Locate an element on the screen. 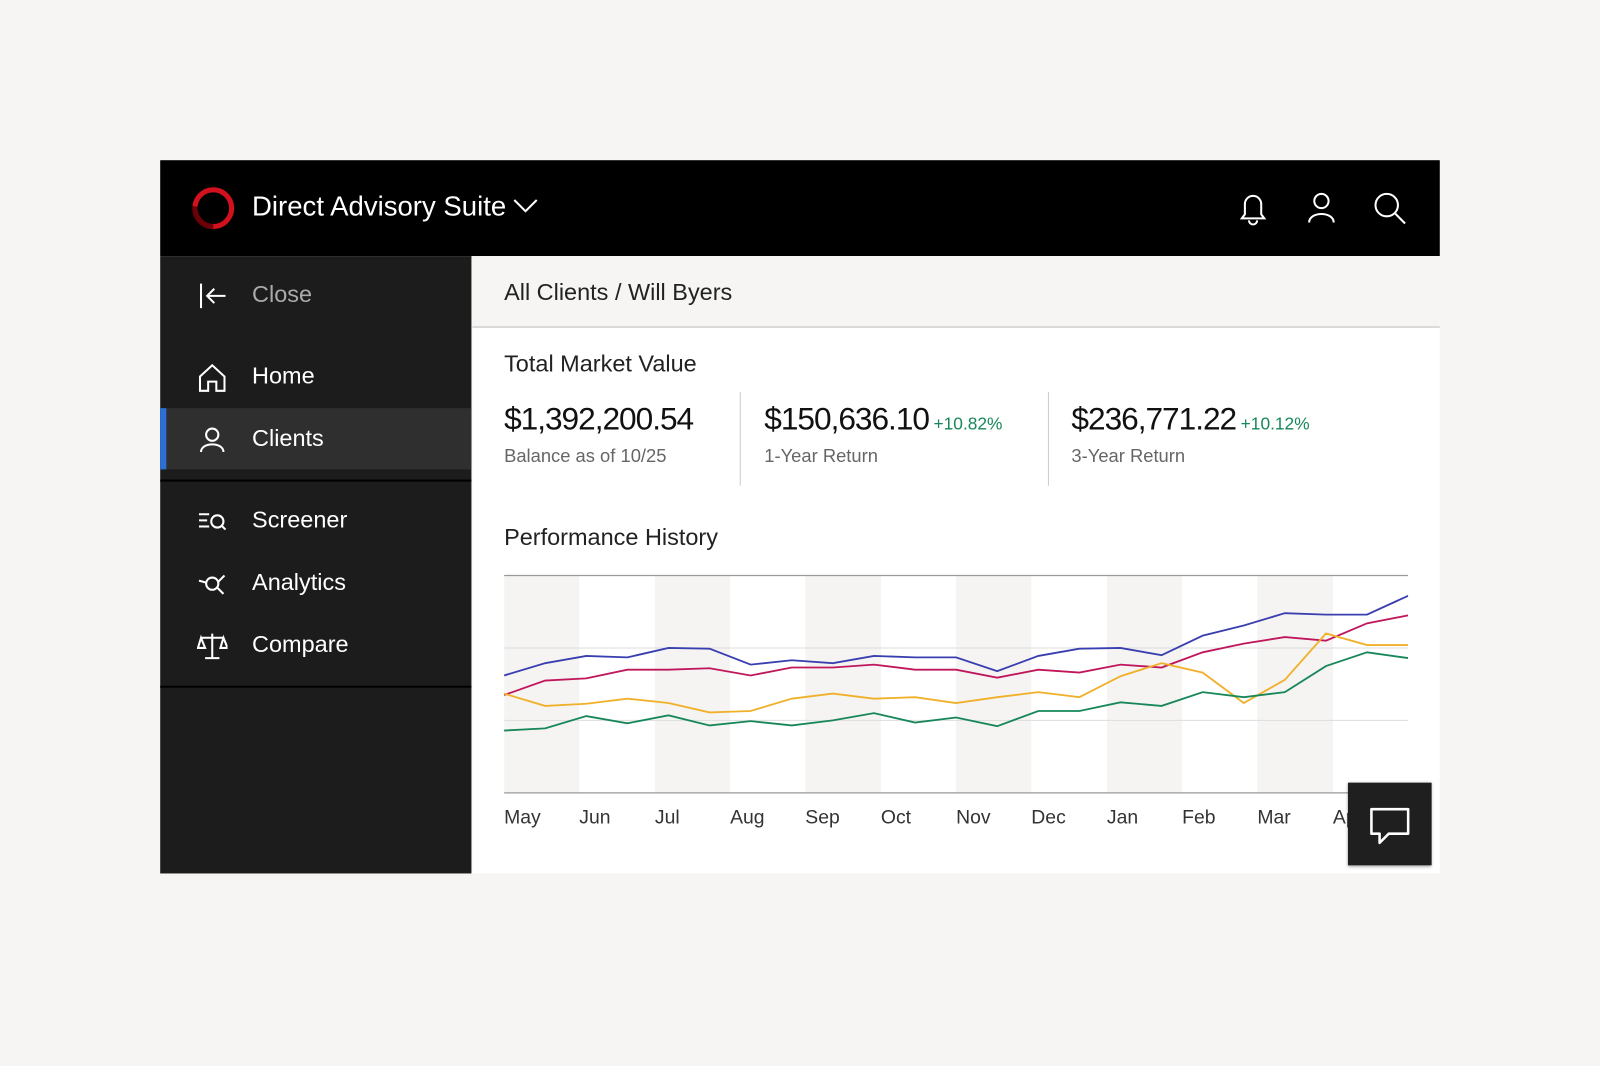 Image resolution: width=1600 pixels, height=1066 pixels. nav-clients: Clients is located at coordinates (316, 439).